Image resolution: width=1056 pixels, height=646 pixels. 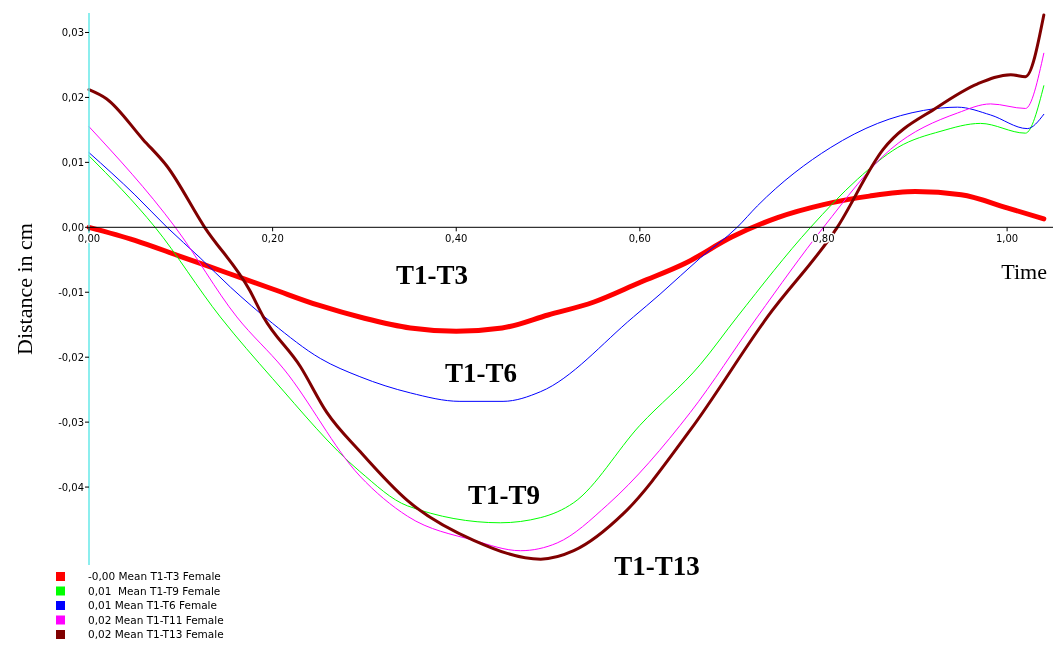 I want to click on y-tick-label: 0,03, so click(x=72, y=32).